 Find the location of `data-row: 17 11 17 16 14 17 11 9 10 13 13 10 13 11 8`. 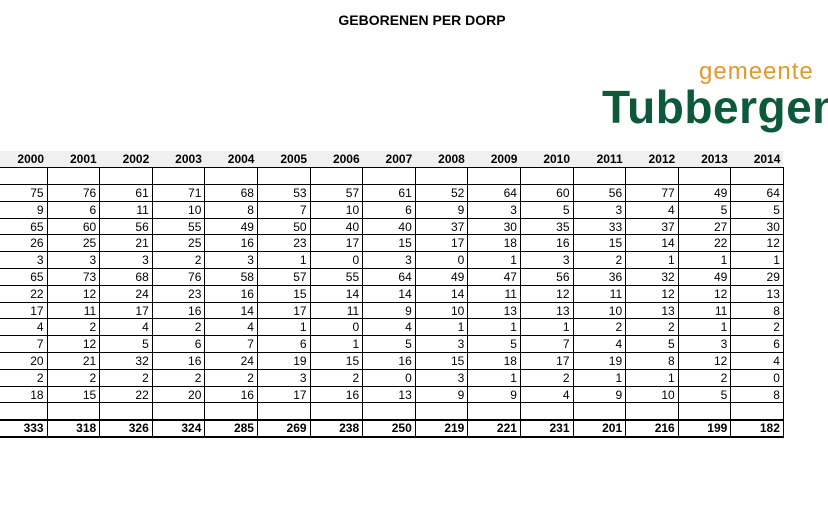

data-row: 17 11 17 16 14 17 11 9 10 13 13 10 13 11 8 is located at coordinates (392, 310).